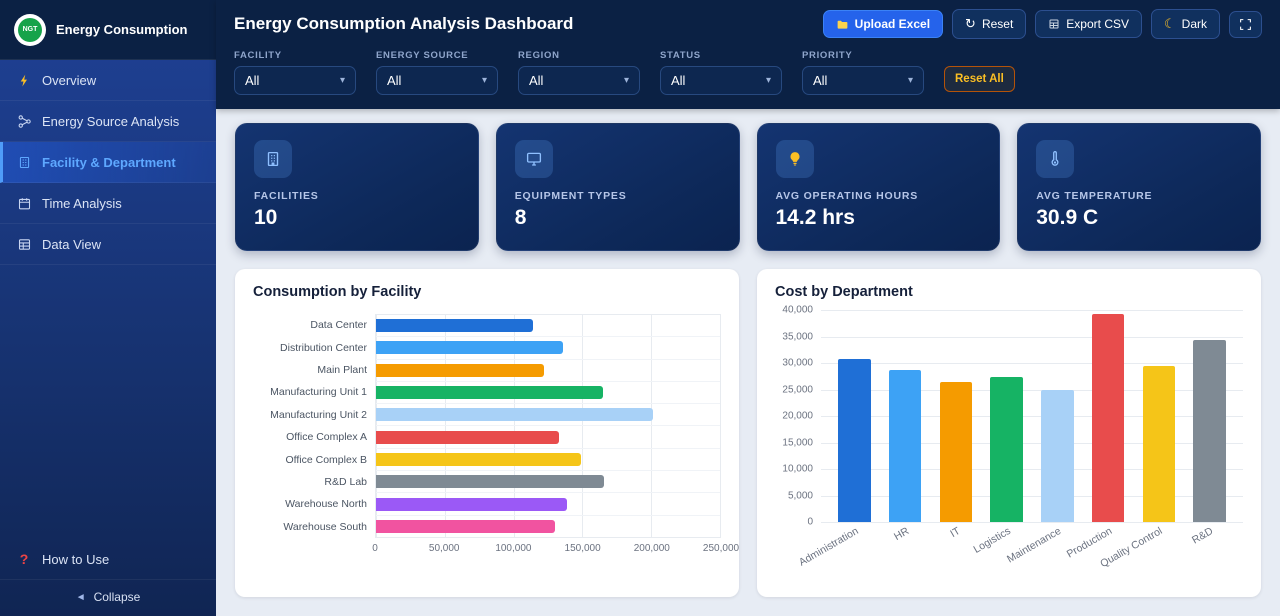 The height and width of the screenshot is (616, 1280). I want to click on category-label: Warehouse South, so click(325, 526).